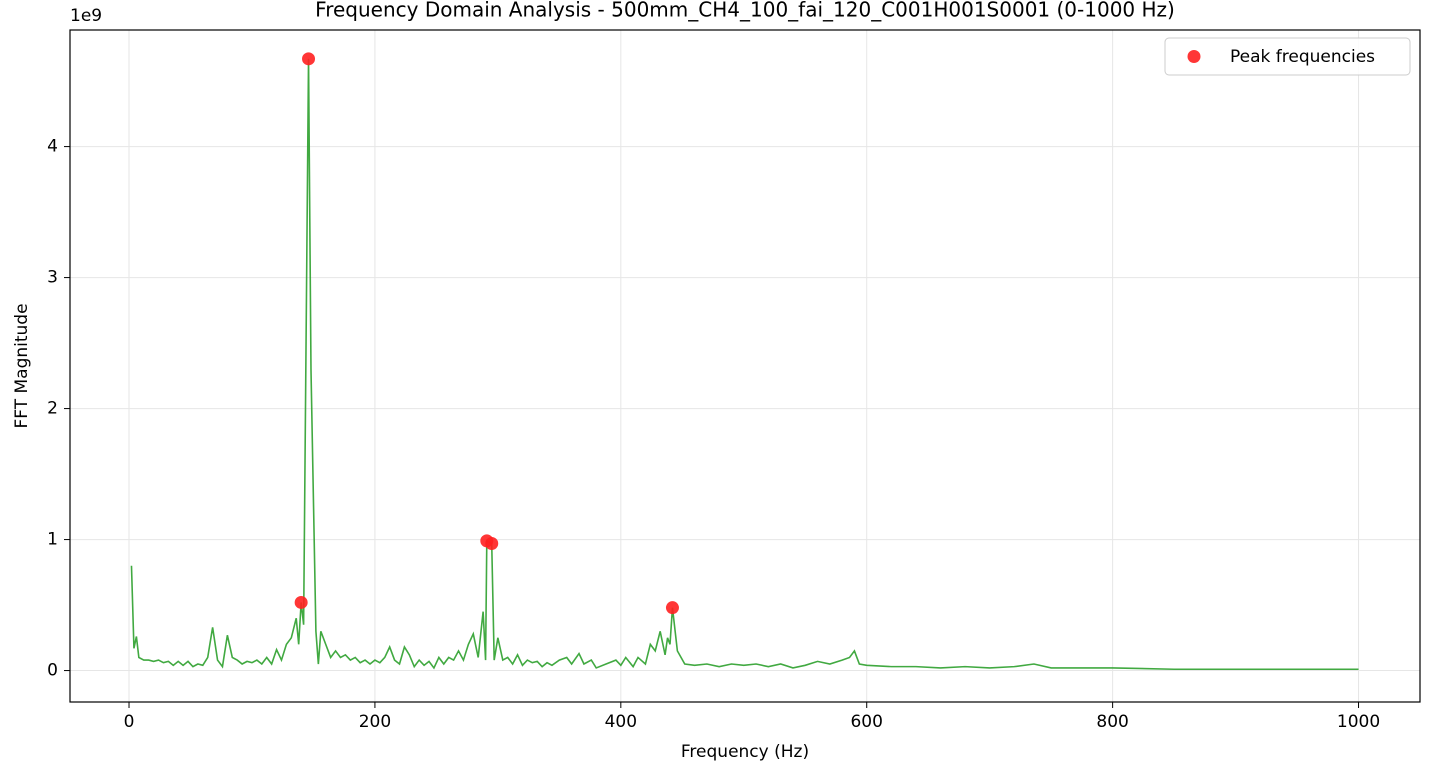 This screenshot has width=1435, height=778. Describe the element at coordinates (86, 16) in the screenshot. I see `y-offset-label: 1e9` at that location.